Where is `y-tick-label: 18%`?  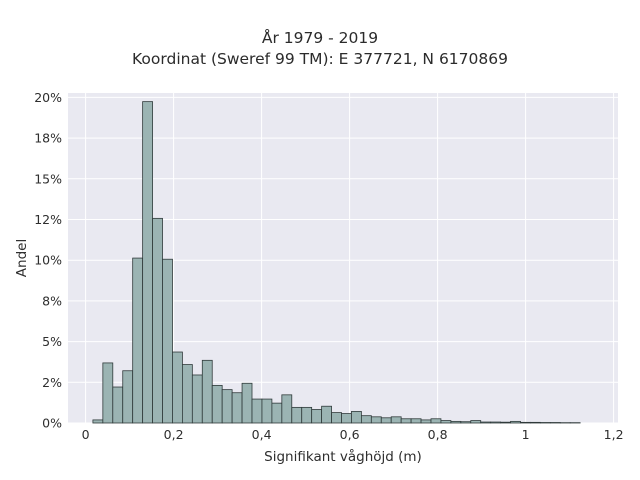
y-tick-label: 18% is located at coordinates (48, 138).